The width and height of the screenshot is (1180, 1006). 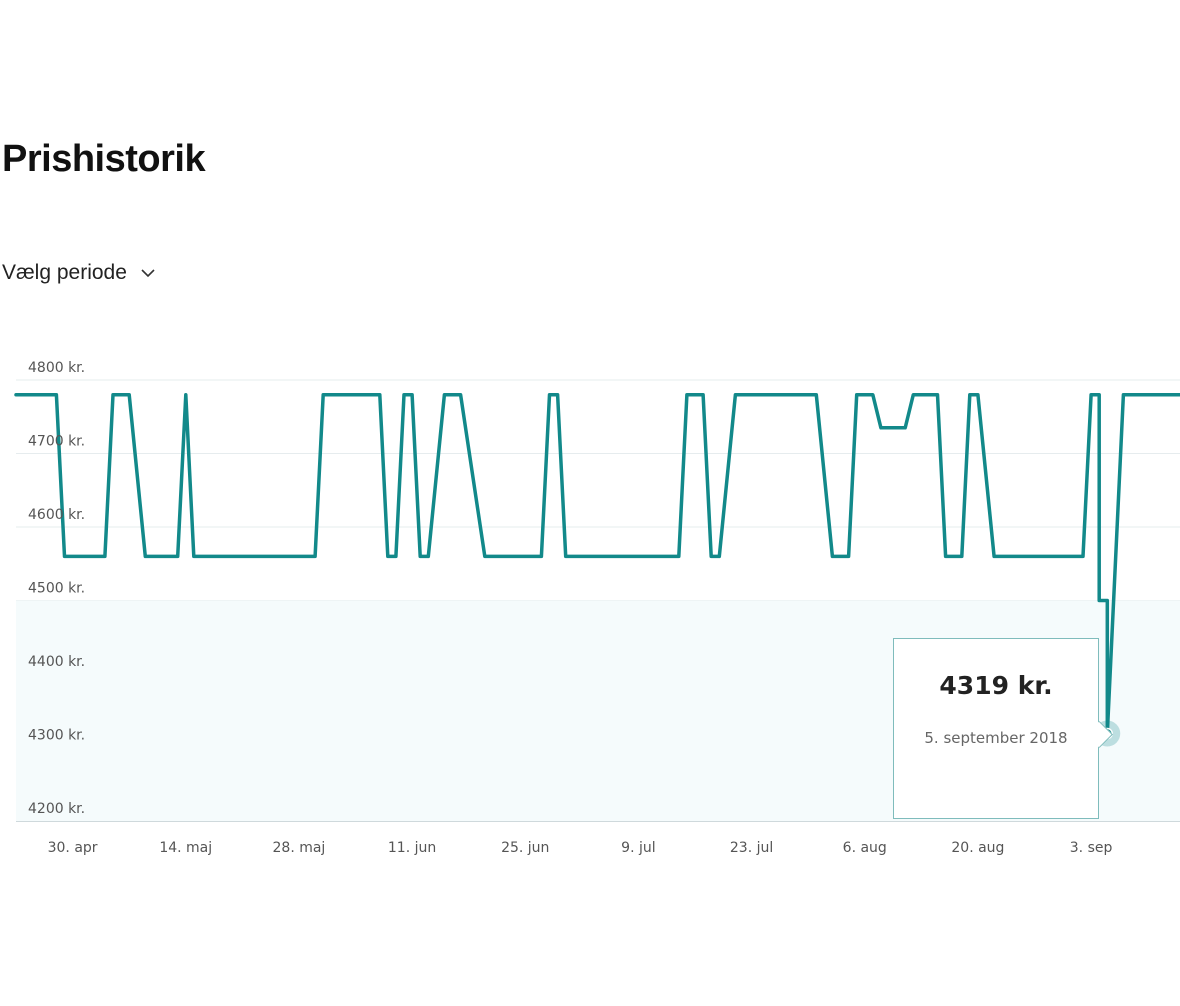 I want to click on x-tick-label: 14. maj, so click(x=185, y=848).